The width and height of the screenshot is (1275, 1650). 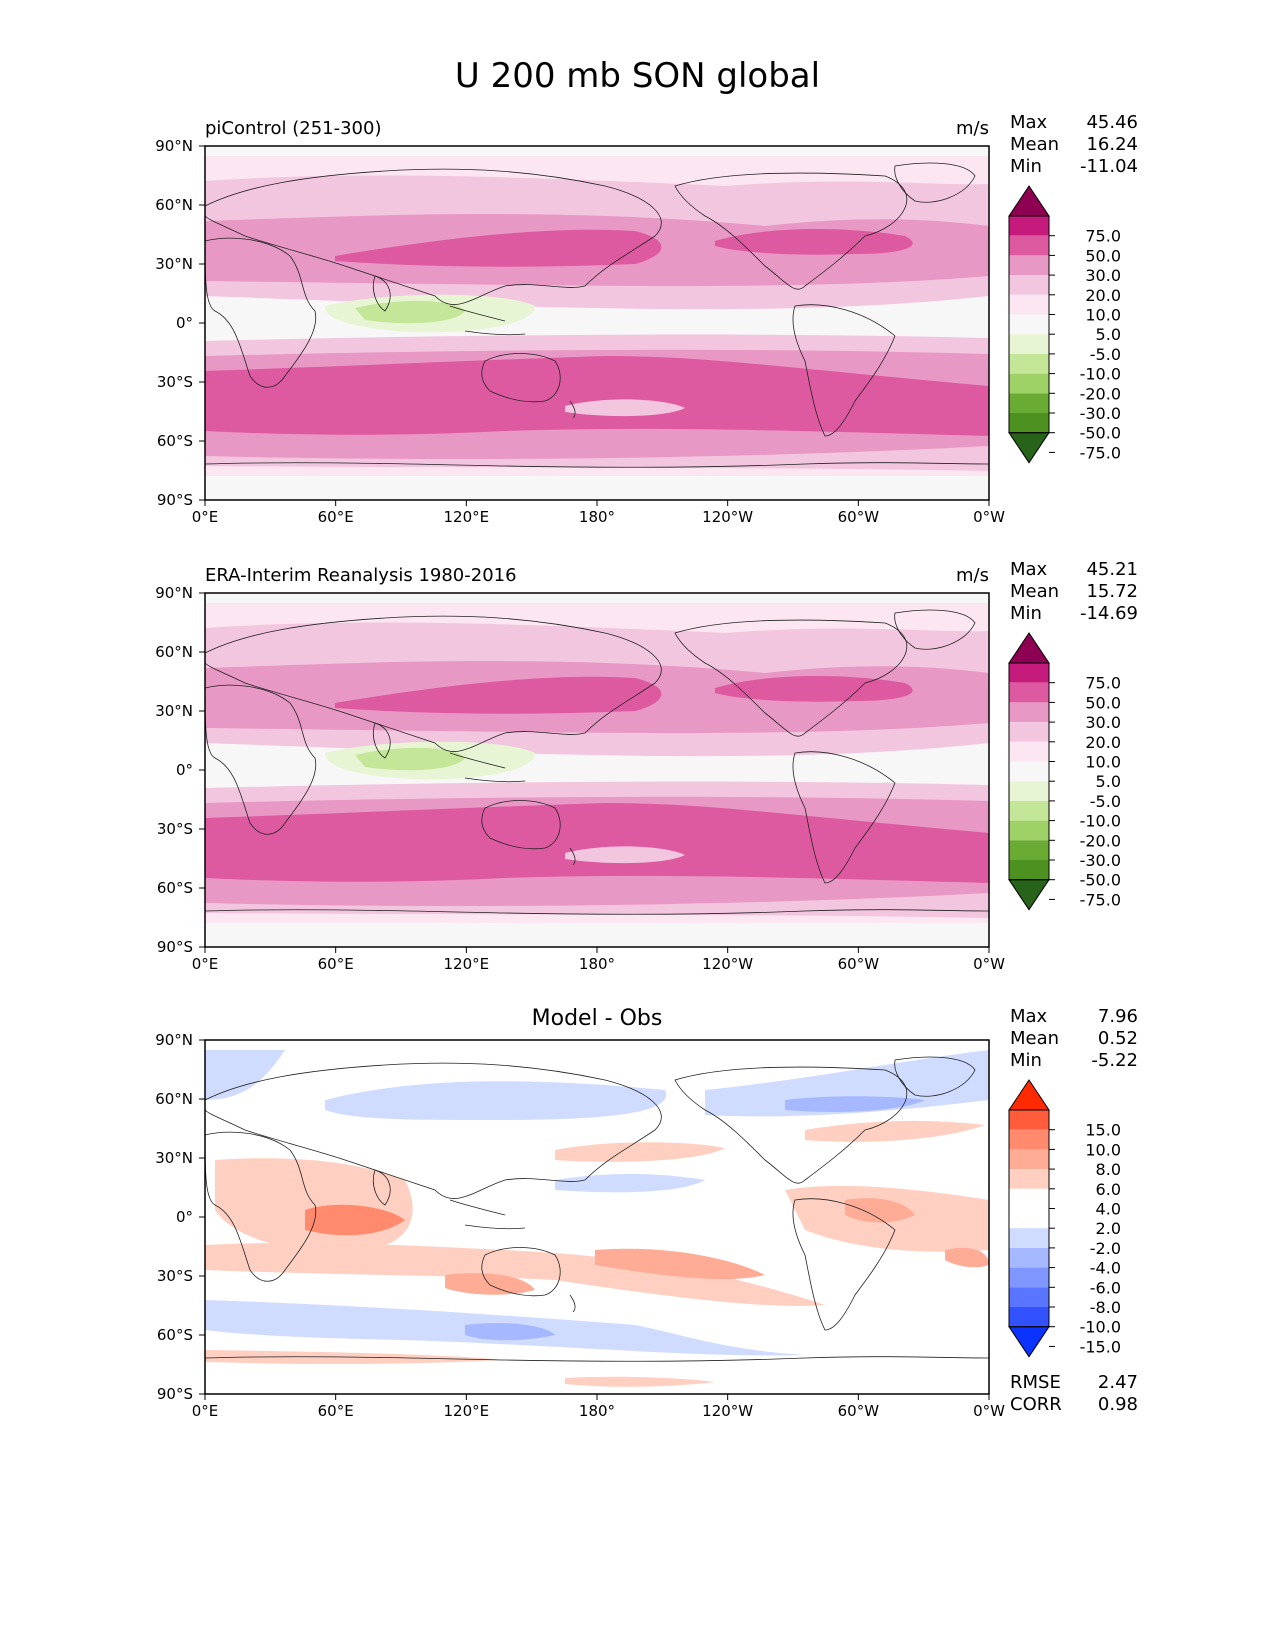 I want to click on metric-row: CORR 0.98, so click(x=1074, y=1405).